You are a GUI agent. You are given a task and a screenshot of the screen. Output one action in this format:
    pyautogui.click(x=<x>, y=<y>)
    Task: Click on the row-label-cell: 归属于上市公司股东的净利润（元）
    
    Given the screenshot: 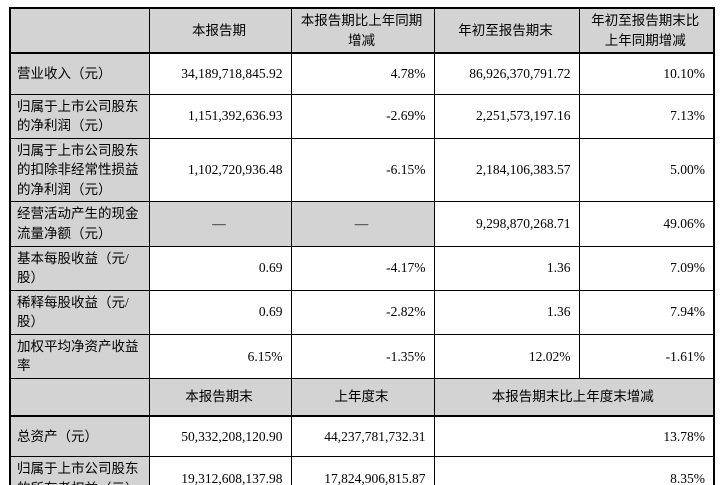 What is the action you would take?
    pyautogui.click(x=79, y=116)
    